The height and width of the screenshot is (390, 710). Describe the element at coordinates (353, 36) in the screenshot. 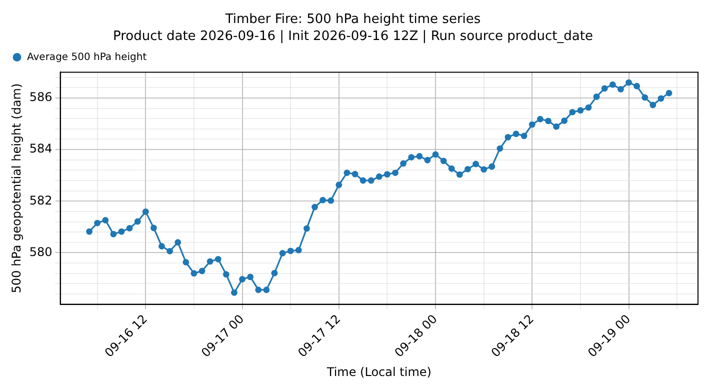

I see `chart-subtitle: Product date 2026-09-16 | Init 2026-09-16 12Z | Run source product_date` at that location.